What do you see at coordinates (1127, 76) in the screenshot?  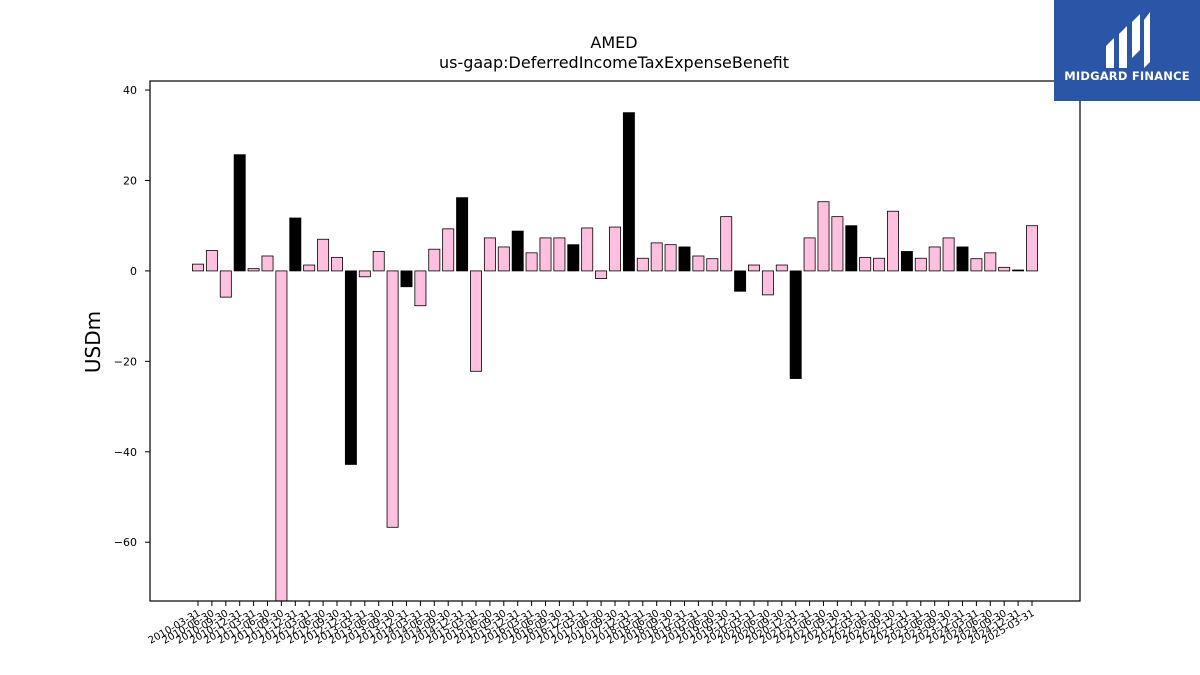 I see `brand-name: MIDGARD FINANCE` at bounding box center [1127, 76].